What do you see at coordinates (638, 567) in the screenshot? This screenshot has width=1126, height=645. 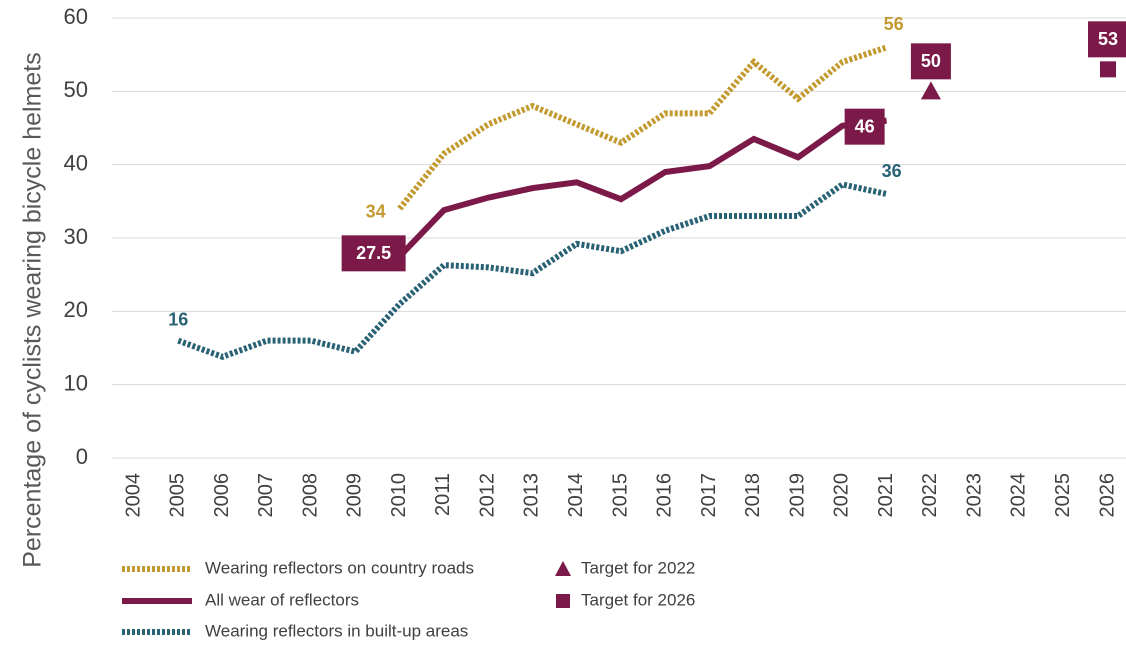 I see `legend-label: Target for 2022` at bounding box center [638, 567].